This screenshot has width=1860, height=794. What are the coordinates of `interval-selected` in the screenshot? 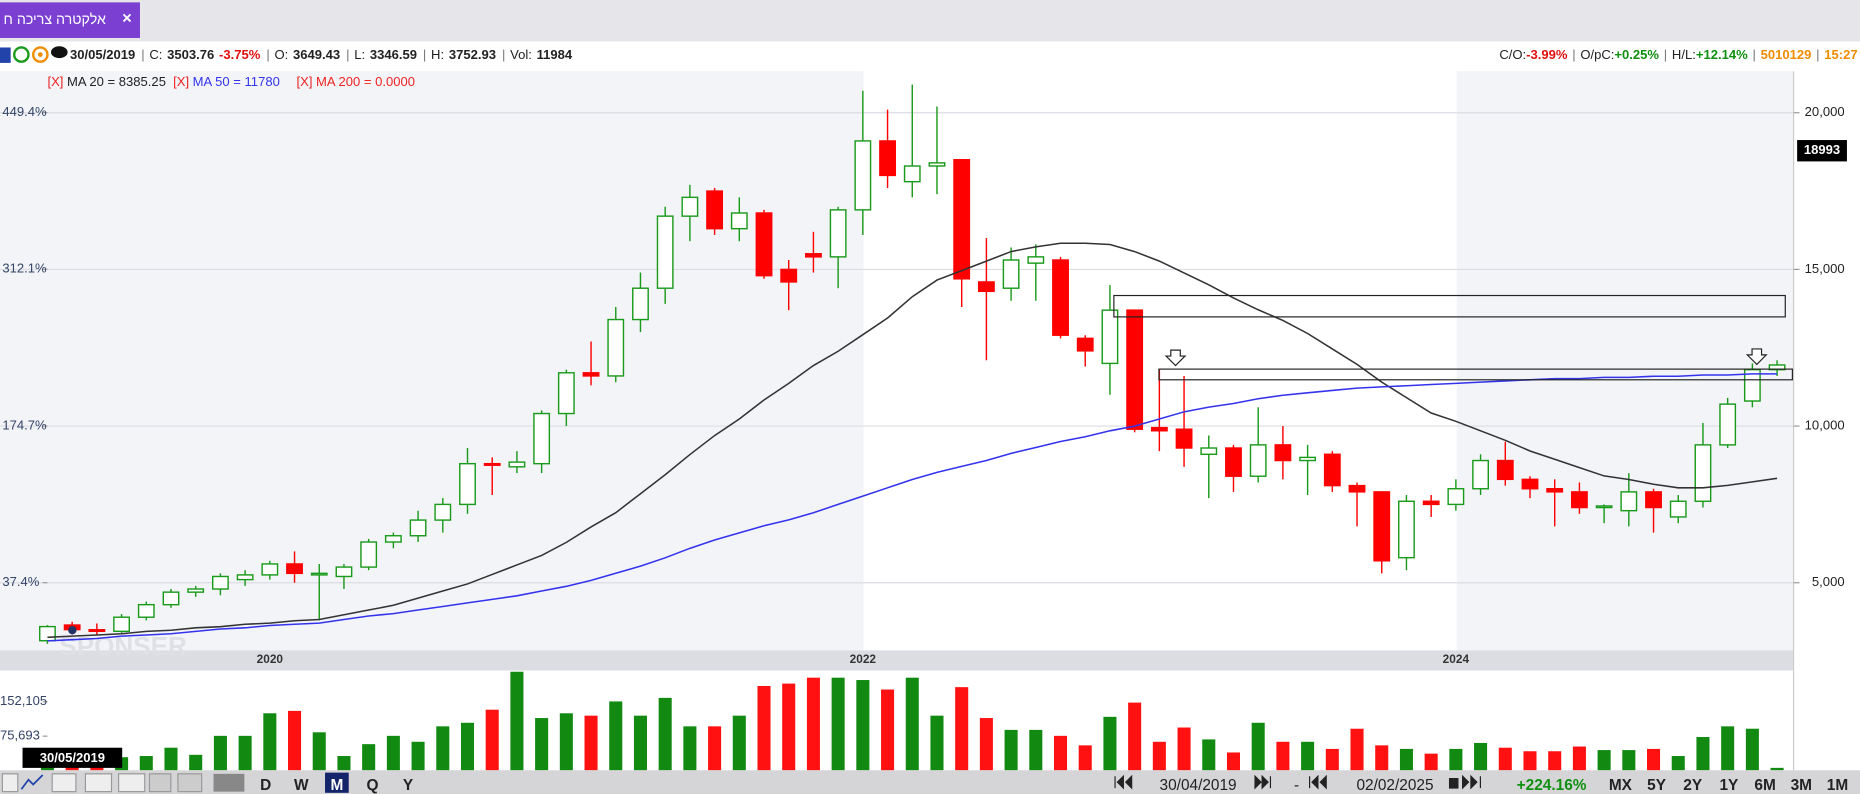 It's located at (337, 782).